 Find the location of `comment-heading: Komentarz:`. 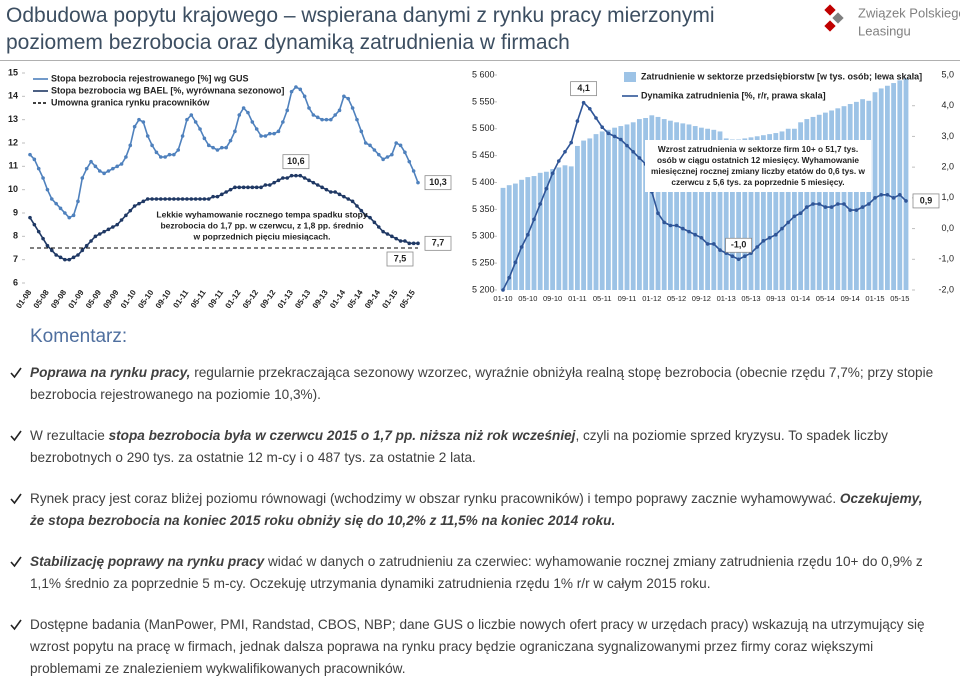

comment-heading: Komentarz: is located at coordinates (79, 336).